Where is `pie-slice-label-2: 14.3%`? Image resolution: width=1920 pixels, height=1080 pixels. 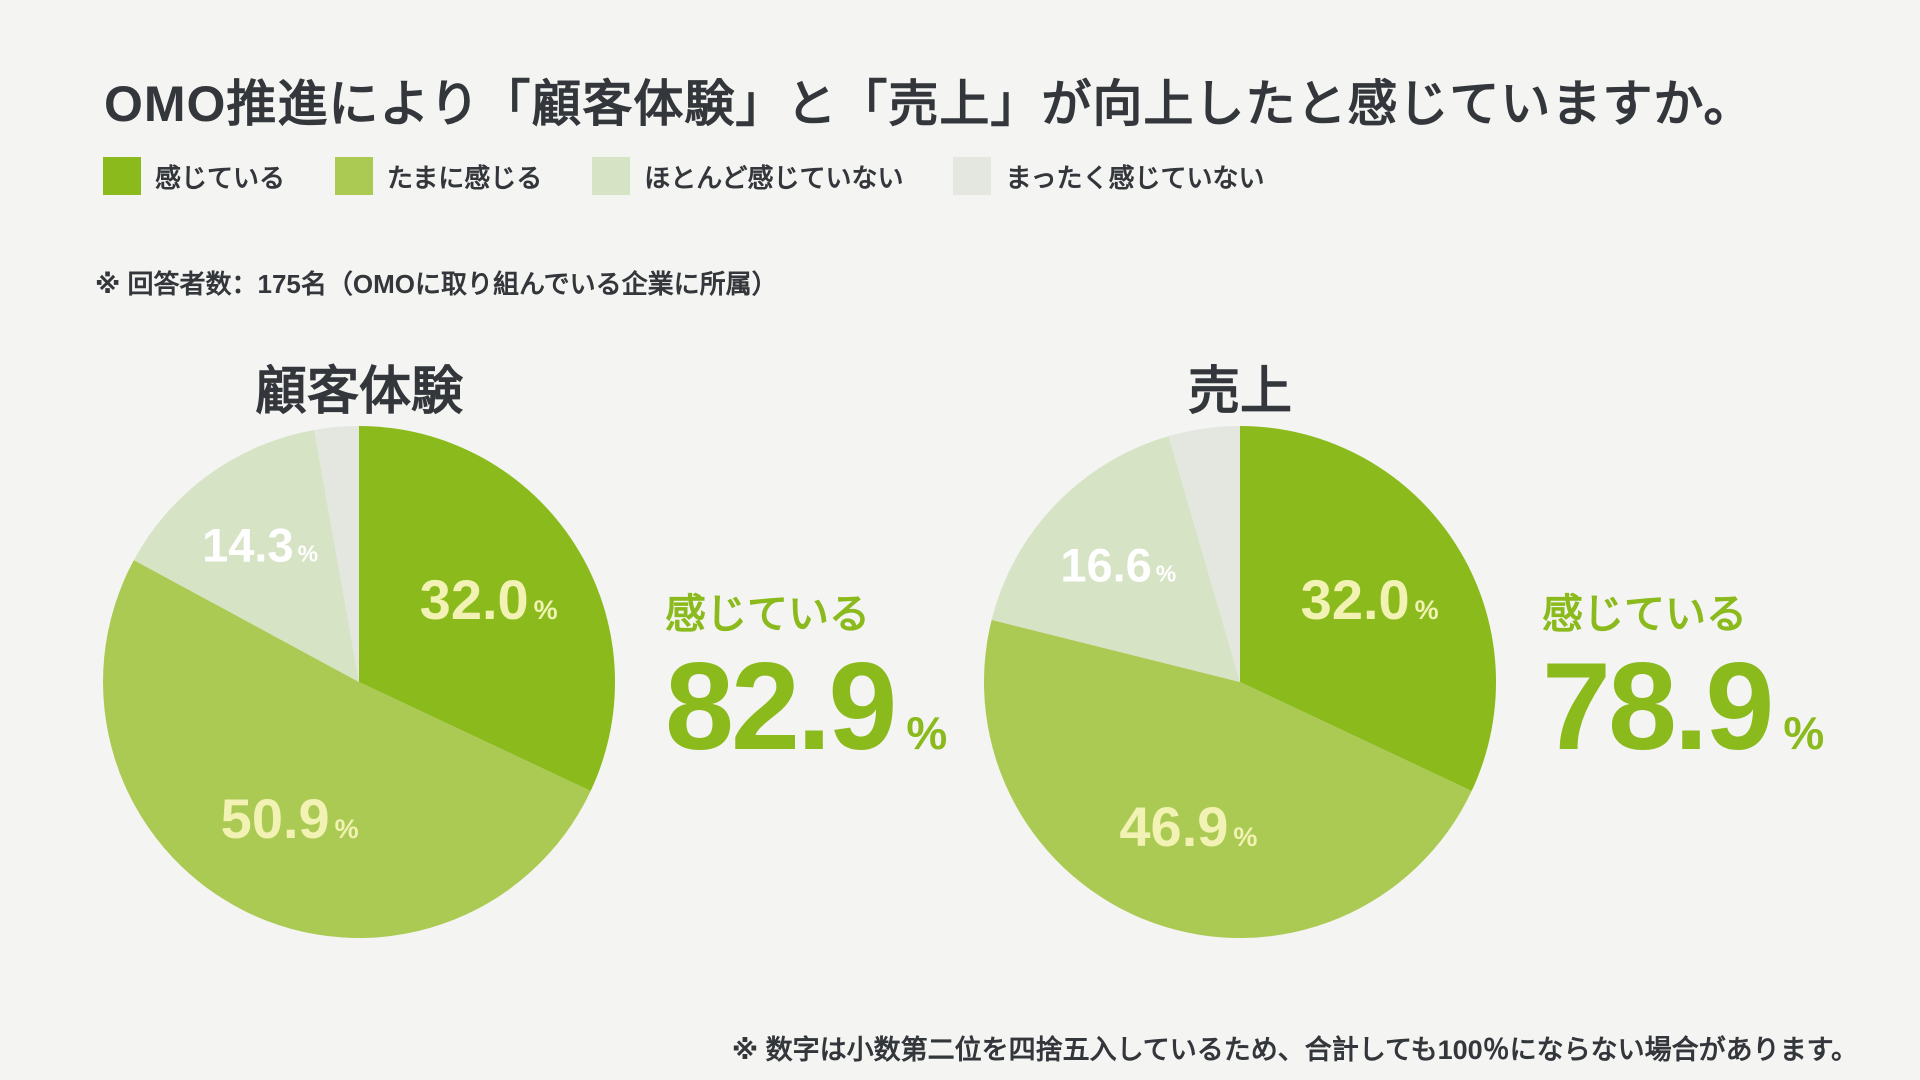
pie-slice-label-2: 14.3% is located at coordinates (260, 544).